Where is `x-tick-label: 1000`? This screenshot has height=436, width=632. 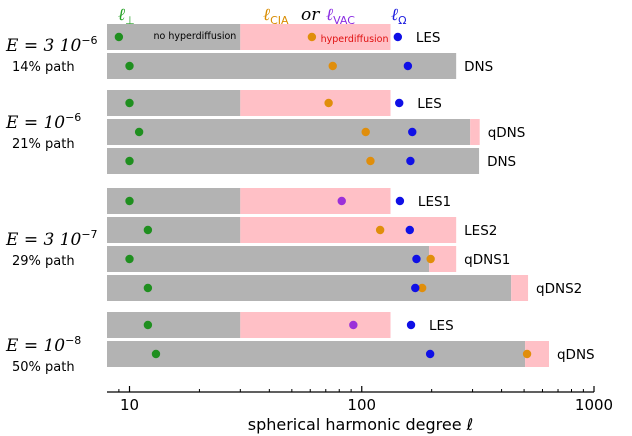
x-tick-label: 1000 is located at coordinates (594, 405).